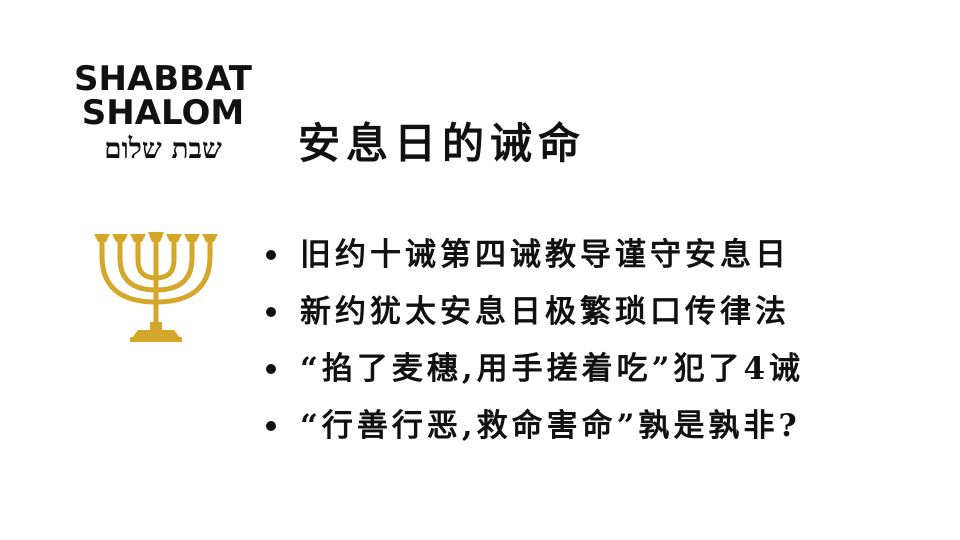 Image resolution: width=960 pixels, height=540 pixels. Describe the element at coordinates (545, 311) in the screenshot. I see `bullet-text: 新约犹太安息日极繁琐口传律法` at that location.